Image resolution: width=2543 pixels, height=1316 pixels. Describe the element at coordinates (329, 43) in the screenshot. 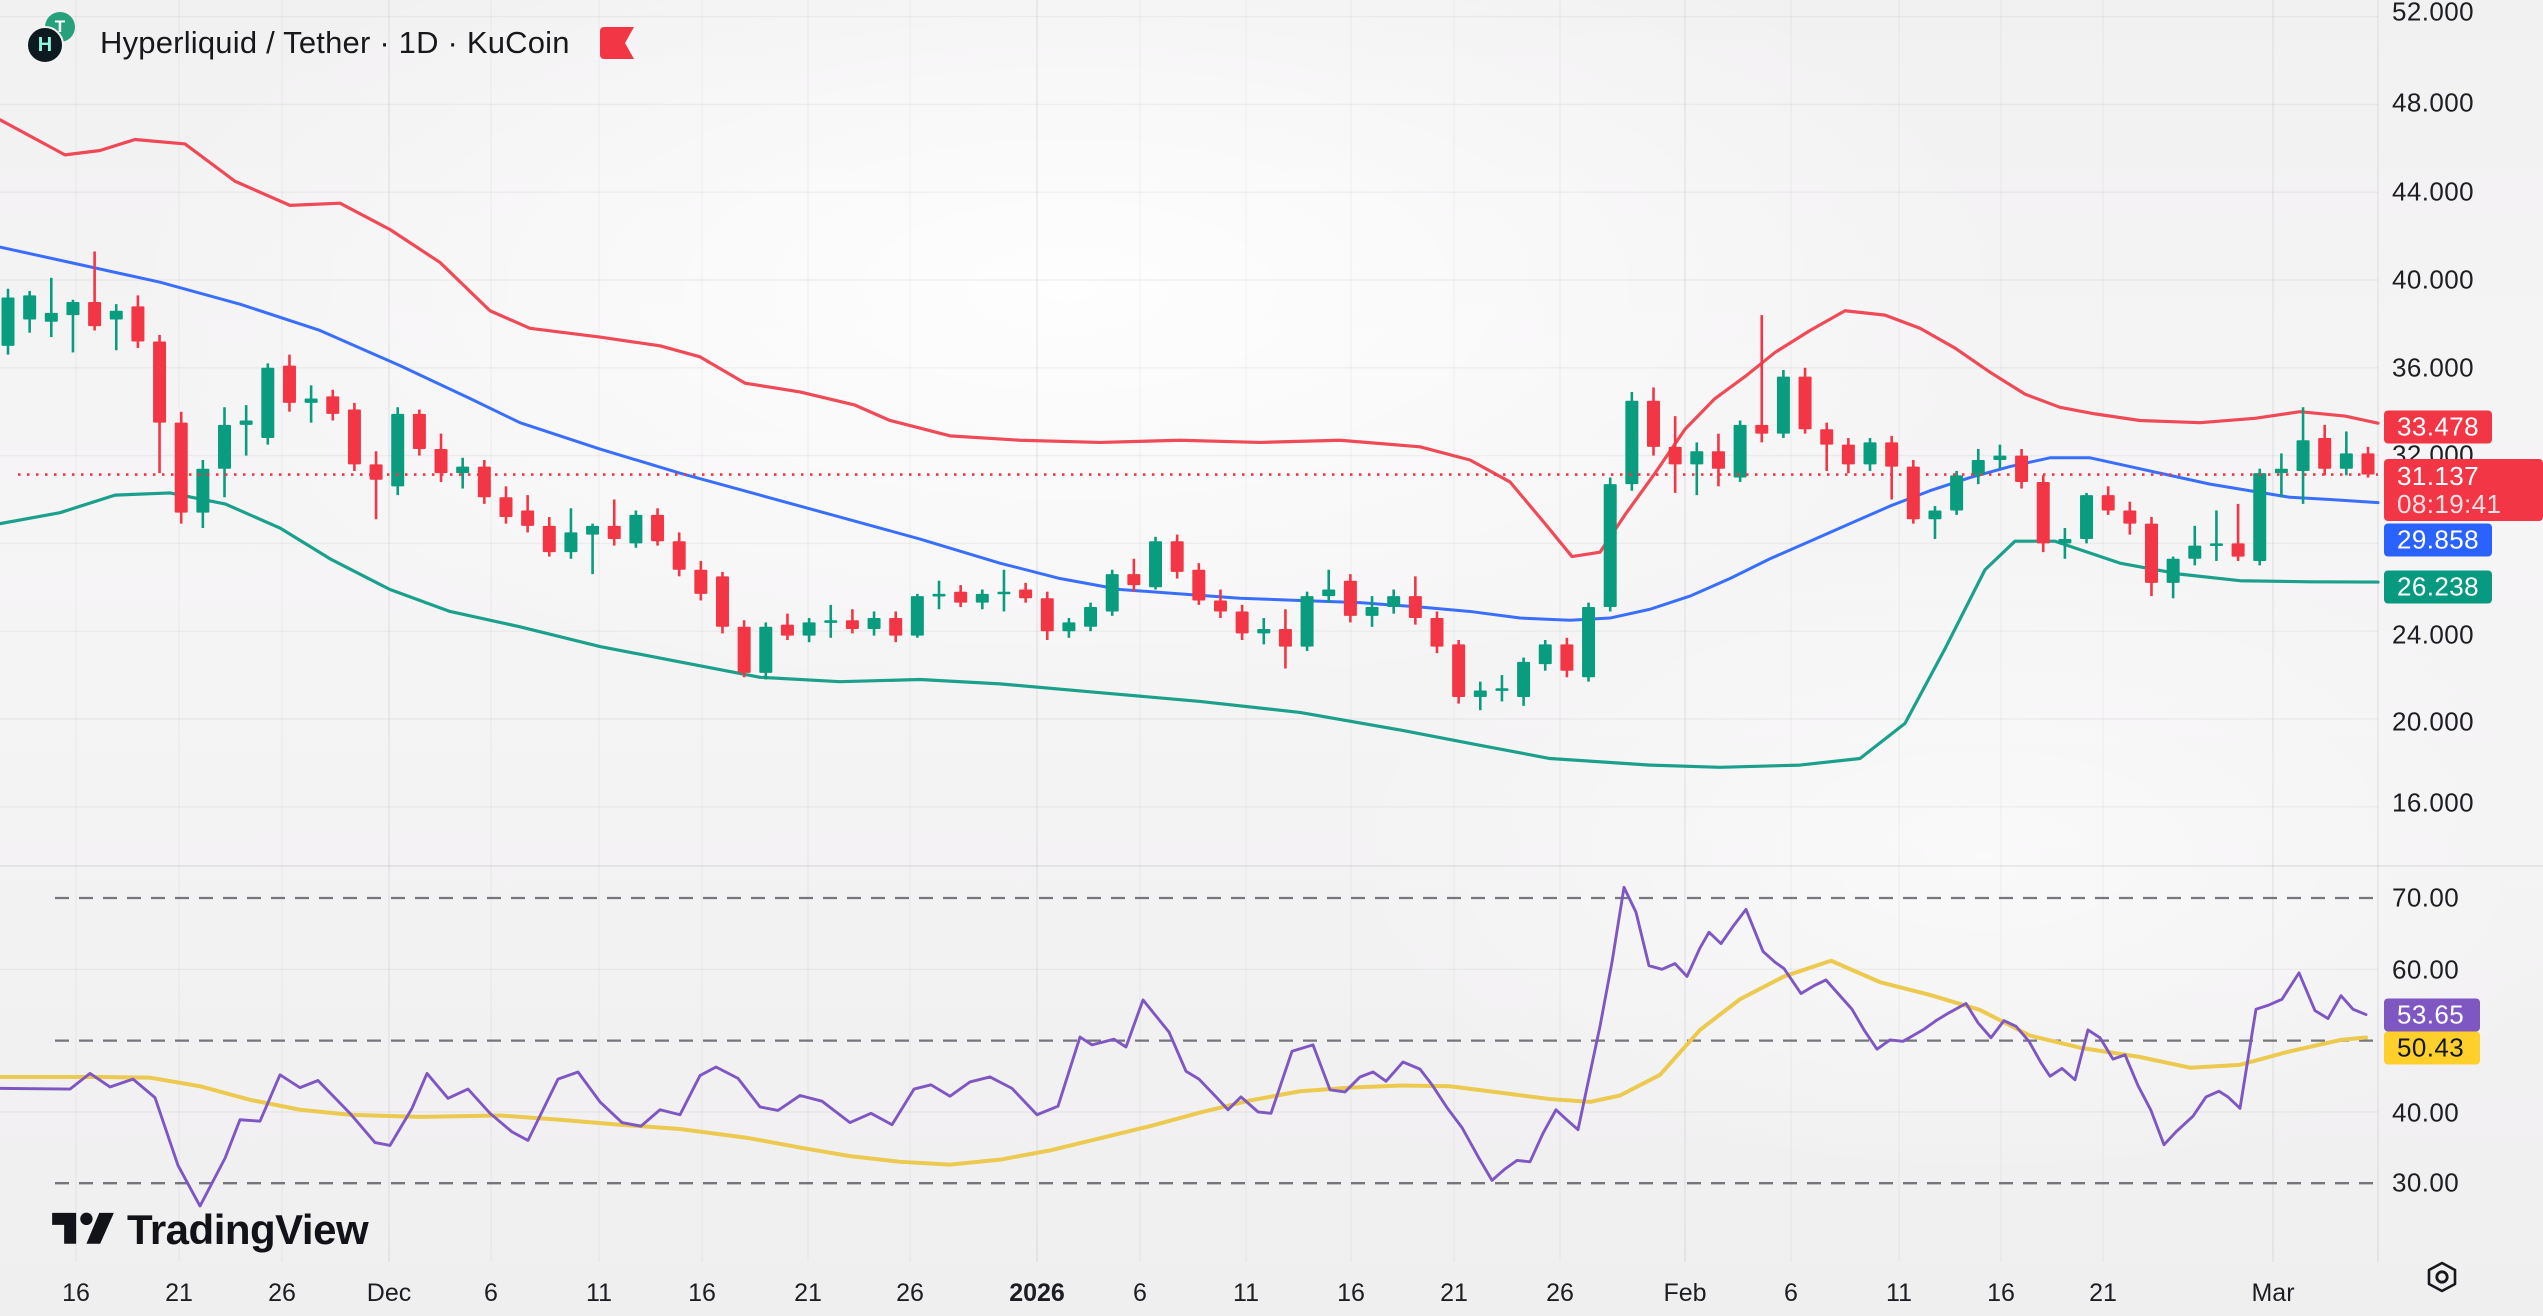

I see `symbol-header: T H Hyperliquid / Tether · 1D · KuCoin` at that location.